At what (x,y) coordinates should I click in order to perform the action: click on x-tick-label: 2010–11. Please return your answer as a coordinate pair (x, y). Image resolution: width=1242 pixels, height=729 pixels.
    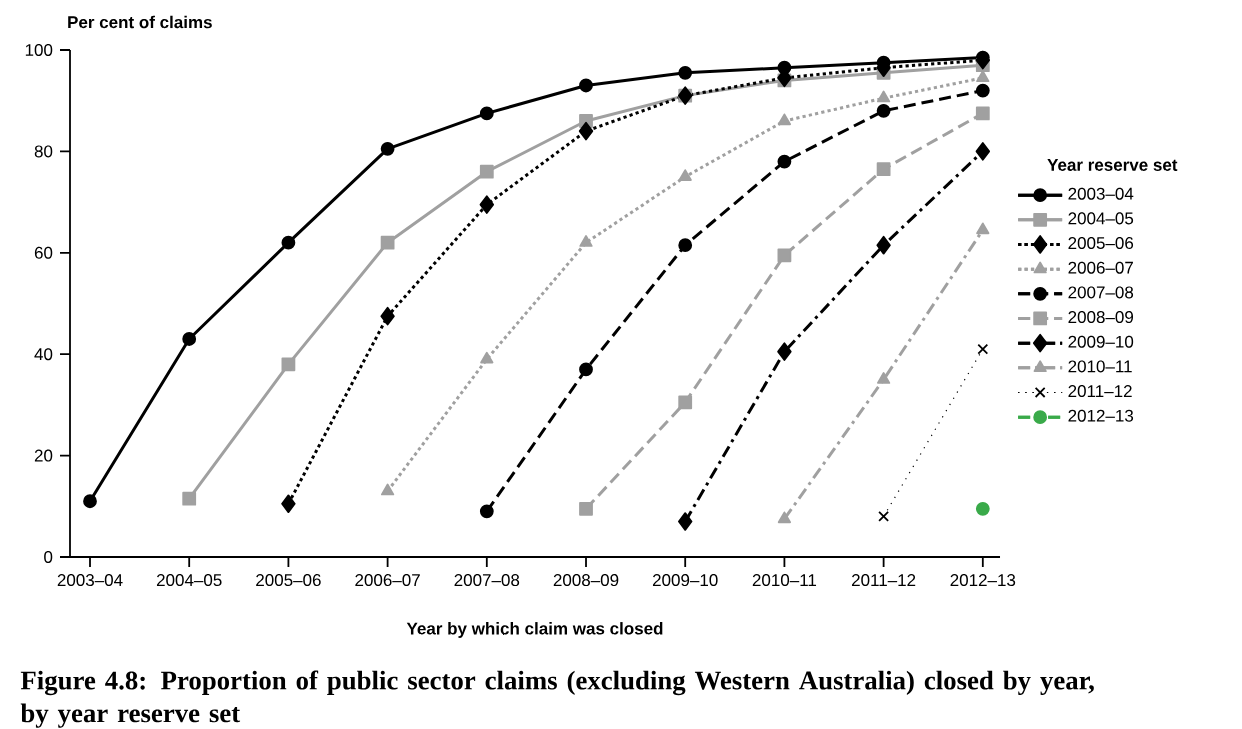
    Looking at the image, I should click on (784, 580).